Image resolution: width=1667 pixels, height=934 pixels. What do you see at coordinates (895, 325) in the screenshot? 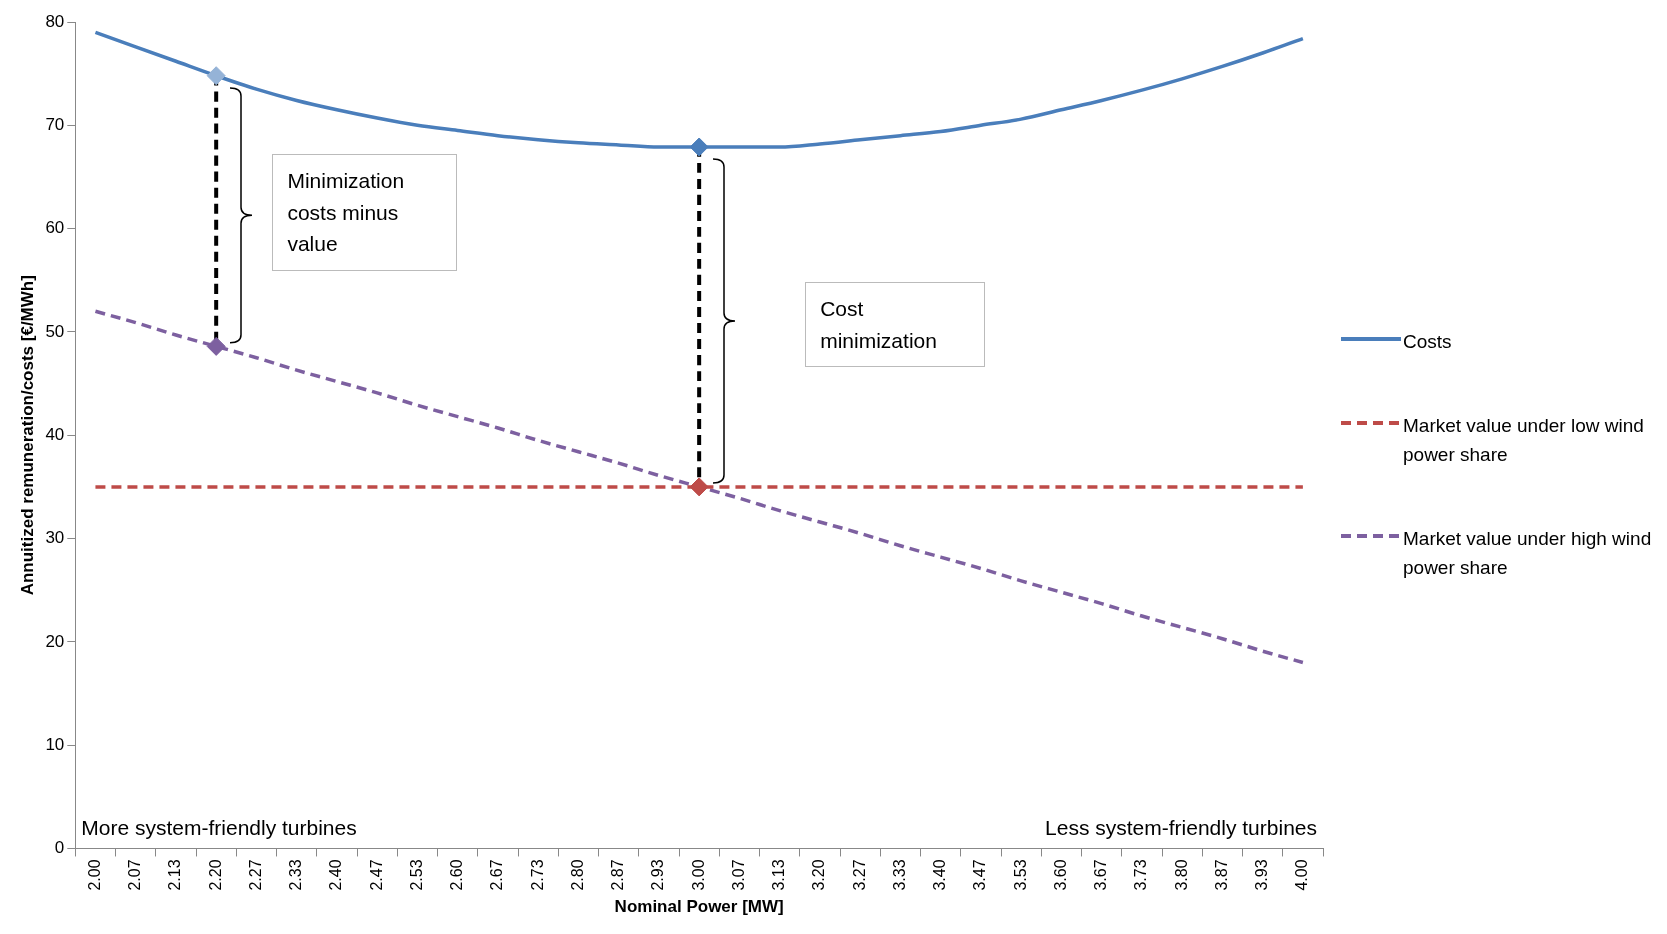
I see `note-box: Cost minimization` at bounding box center [895, 325].